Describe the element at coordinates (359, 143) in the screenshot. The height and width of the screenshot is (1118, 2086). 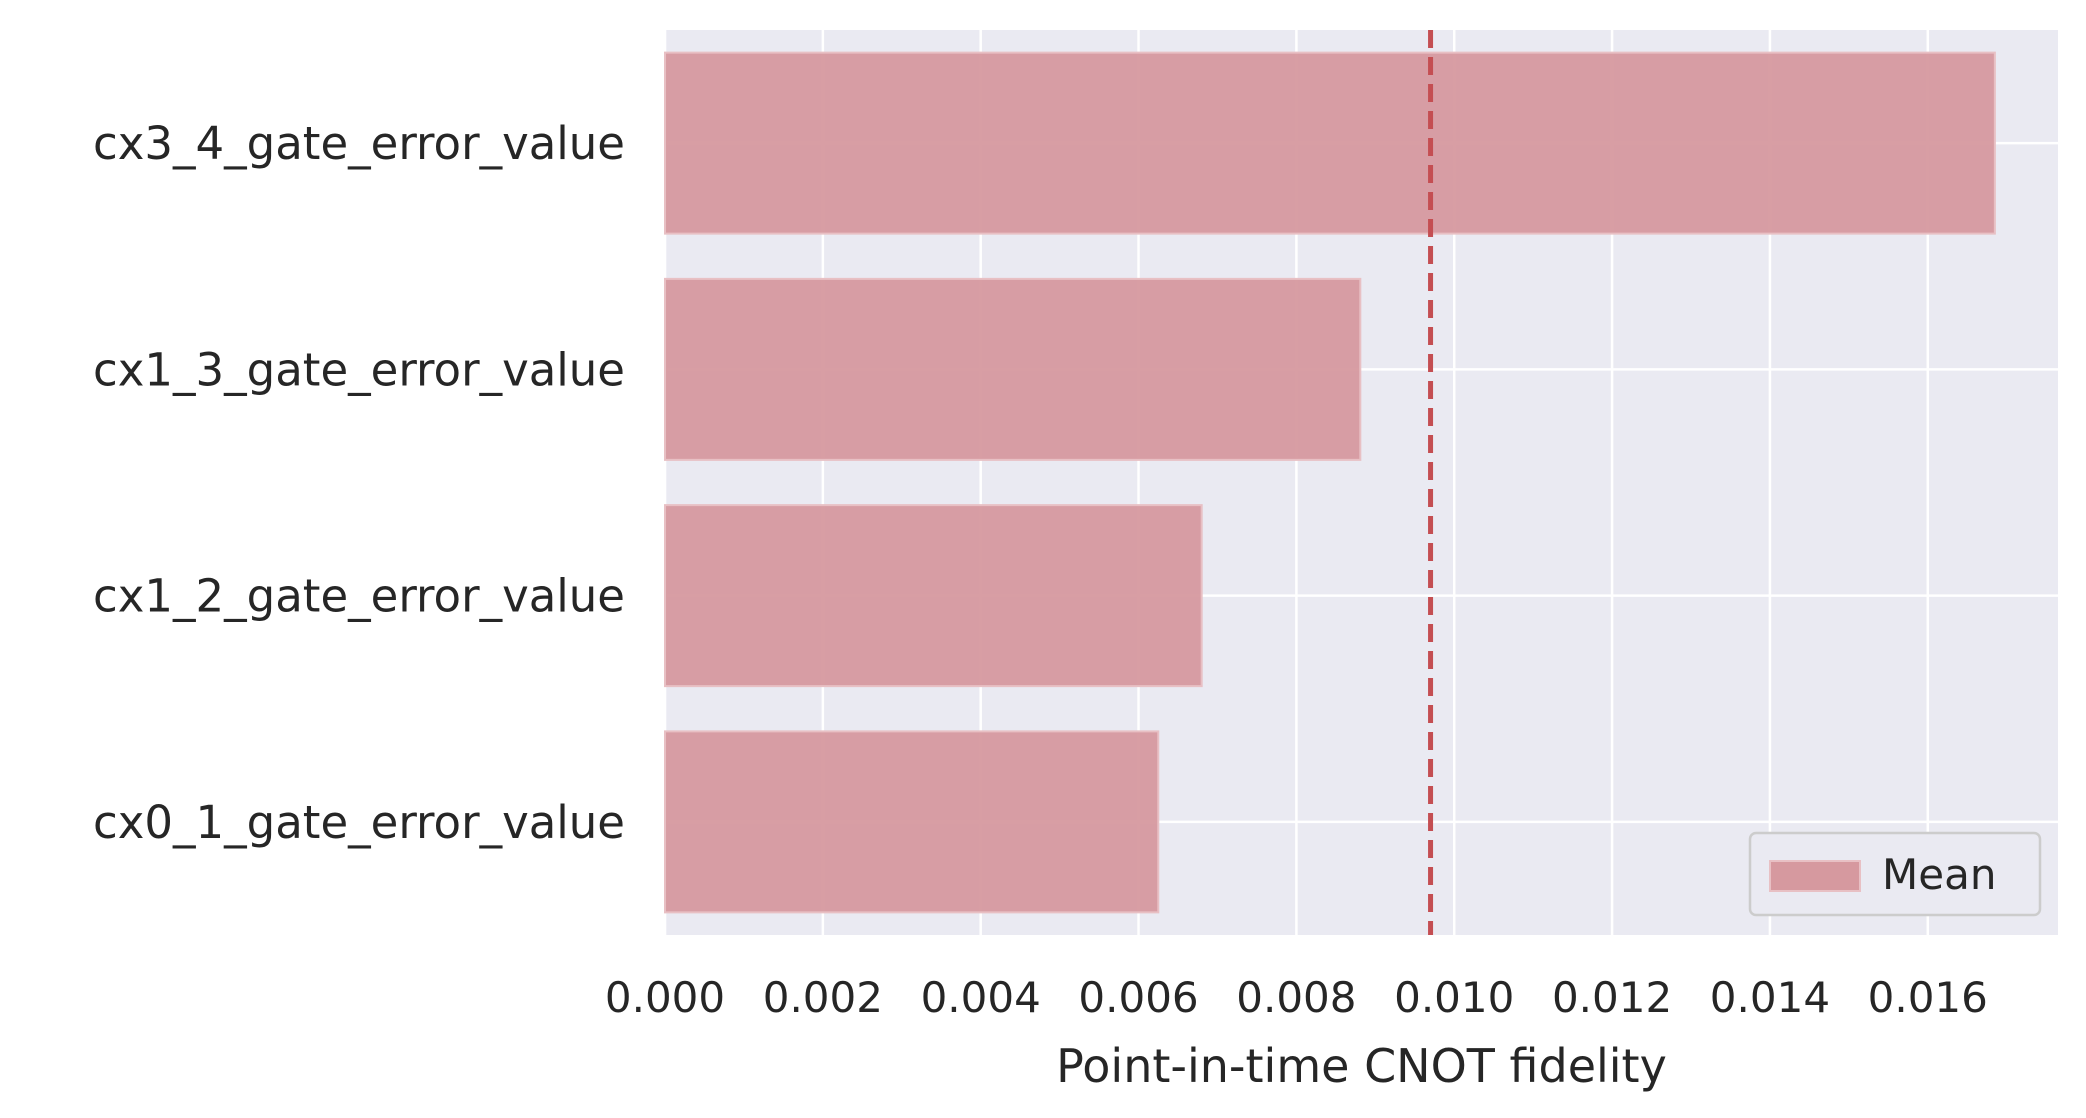
I see `category-label: cx3_4_gate_error_value` at that location.